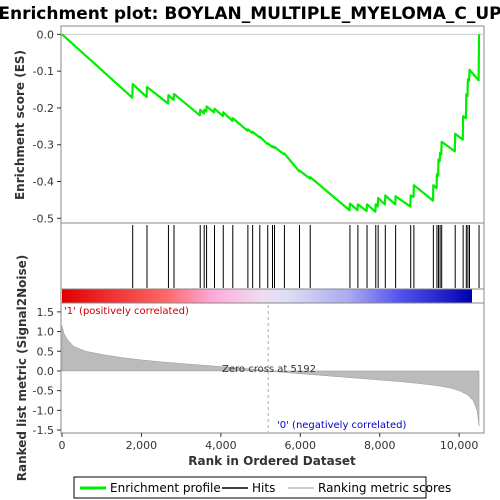 This screenshot has width=500, height=500. Describe the element at coordinates (43, 391) in the screenshot. I see `metric-ytick-label: -0.5` at that location.